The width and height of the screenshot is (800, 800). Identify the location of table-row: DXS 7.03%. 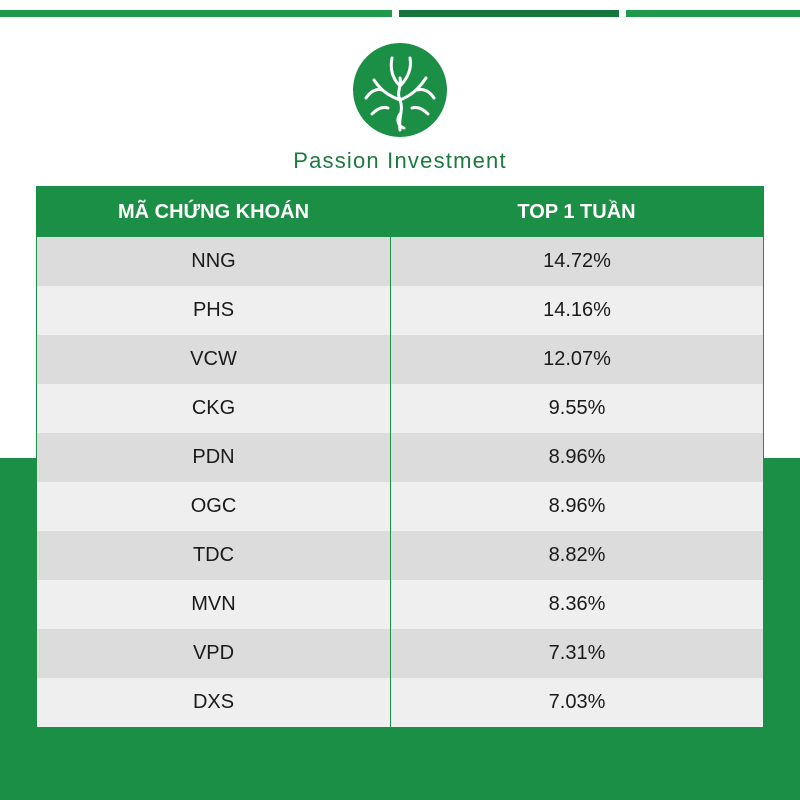
(400, 702).